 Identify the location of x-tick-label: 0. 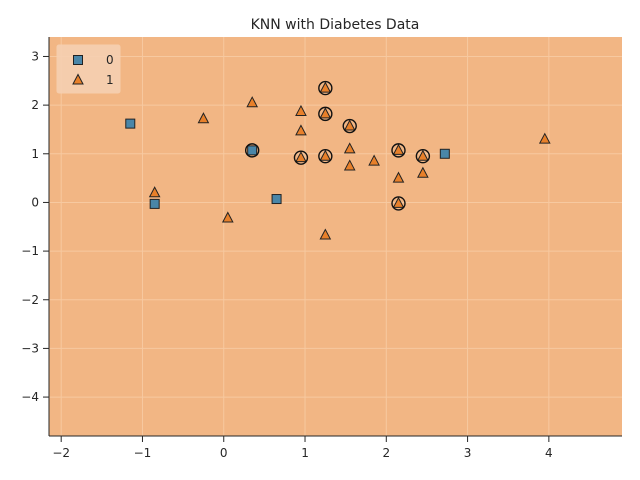
(224, 453).